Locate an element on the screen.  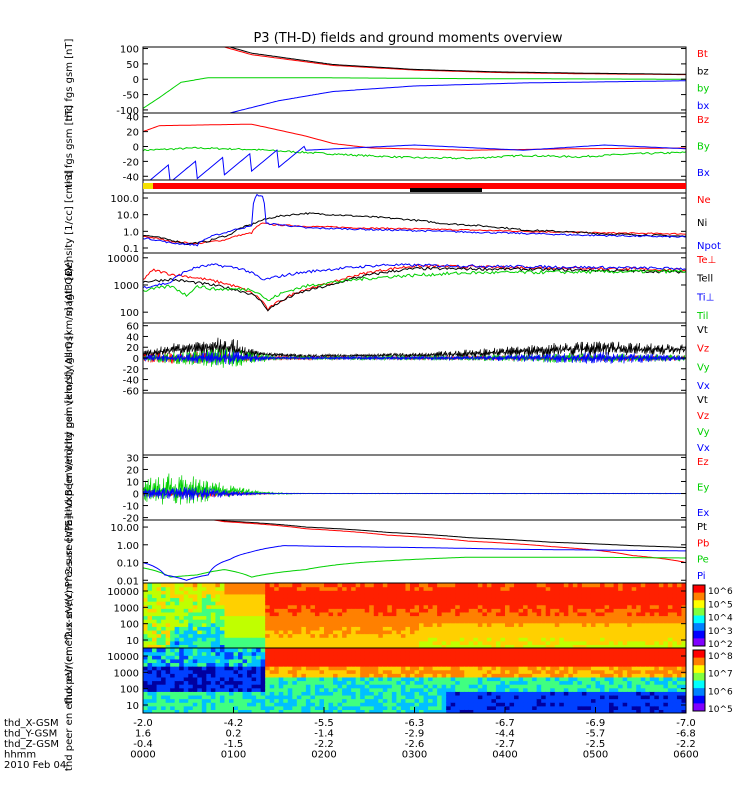
x-row-value: 0400 is located at coordinates (504, 755).